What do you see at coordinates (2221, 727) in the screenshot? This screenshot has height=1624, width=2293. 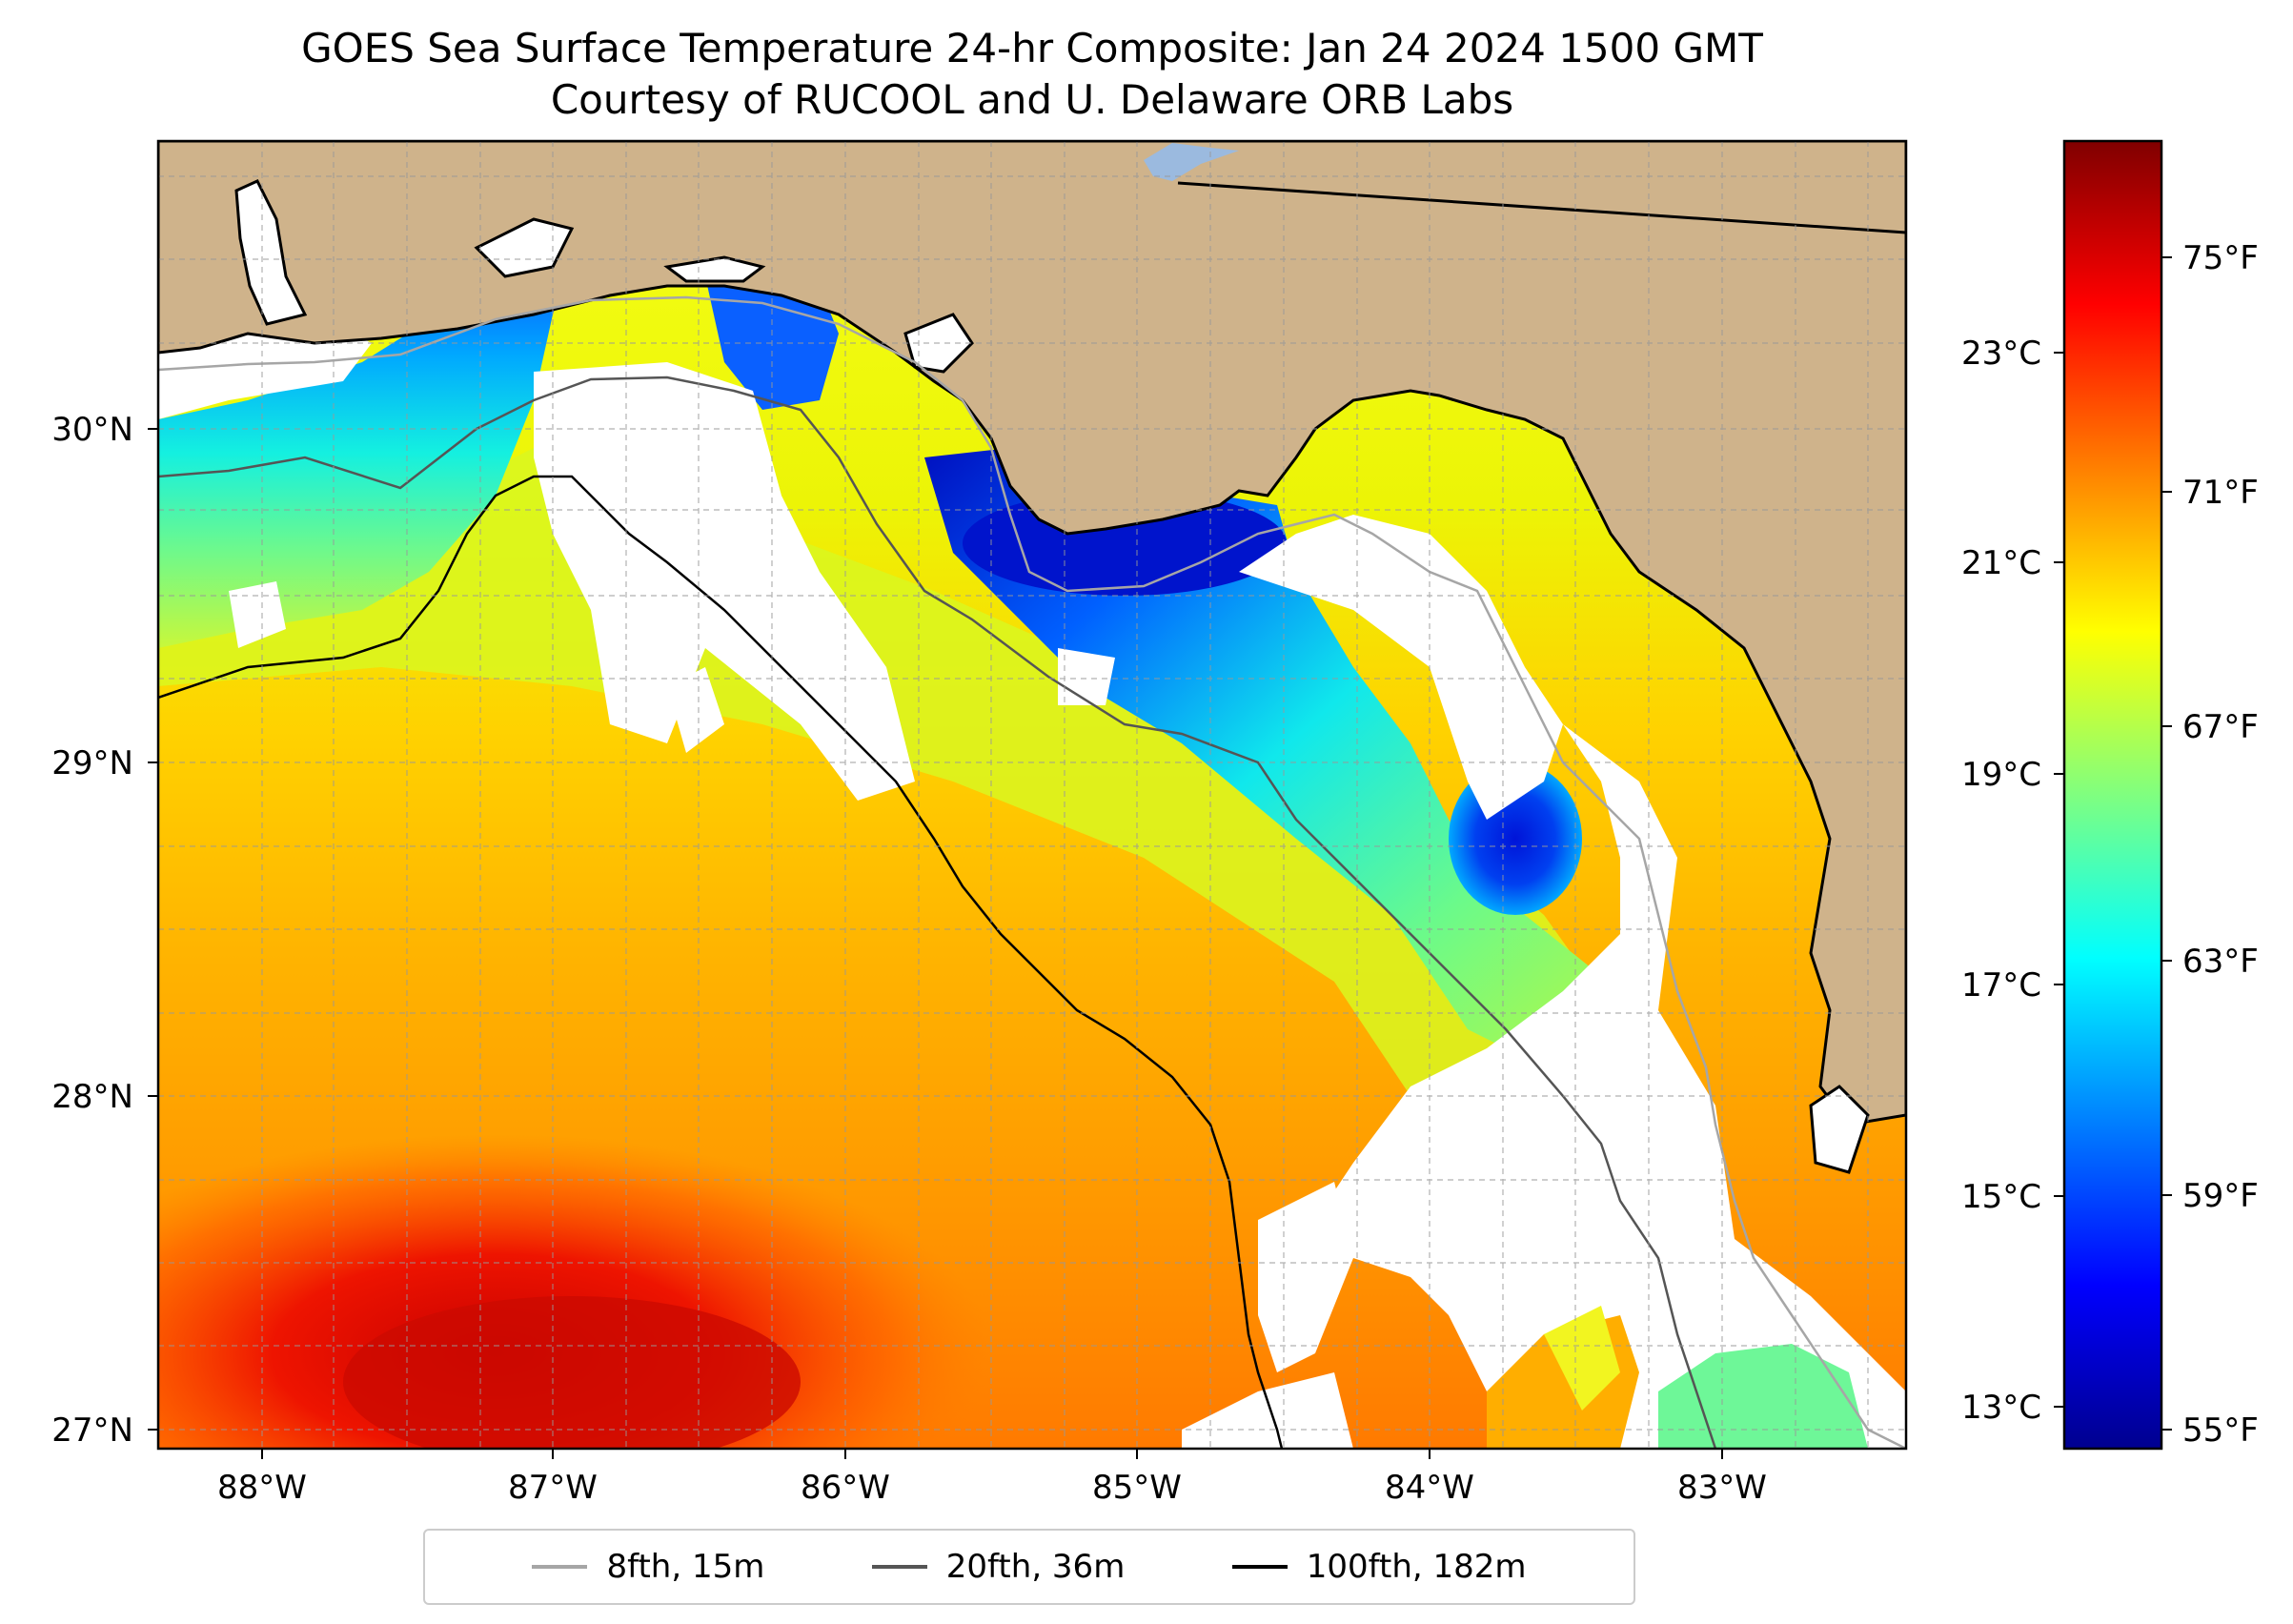 I see `colorbar-fahrenheit-label: 67°F` at bounding box center [2221, 727].